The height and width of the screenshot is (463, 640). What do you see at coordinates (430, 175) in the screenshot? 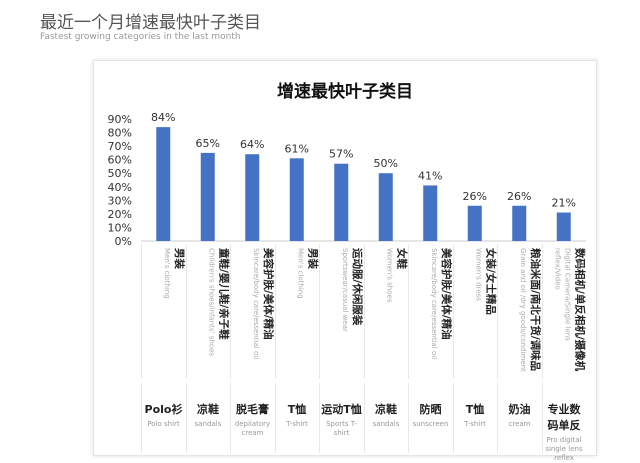
I see `bar-value-label: 41%` at bounding box center [430, 175].